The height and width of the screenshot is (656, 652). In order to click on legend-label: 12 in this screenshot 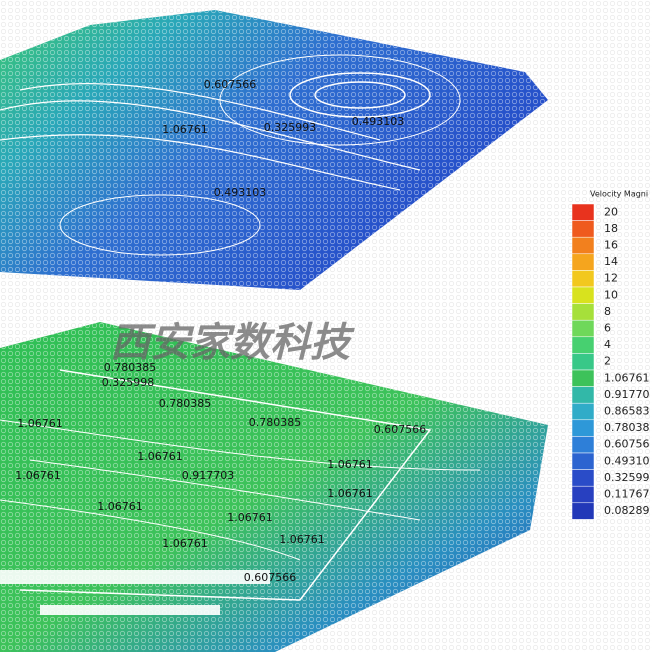, I will do `click(611, 278)`.